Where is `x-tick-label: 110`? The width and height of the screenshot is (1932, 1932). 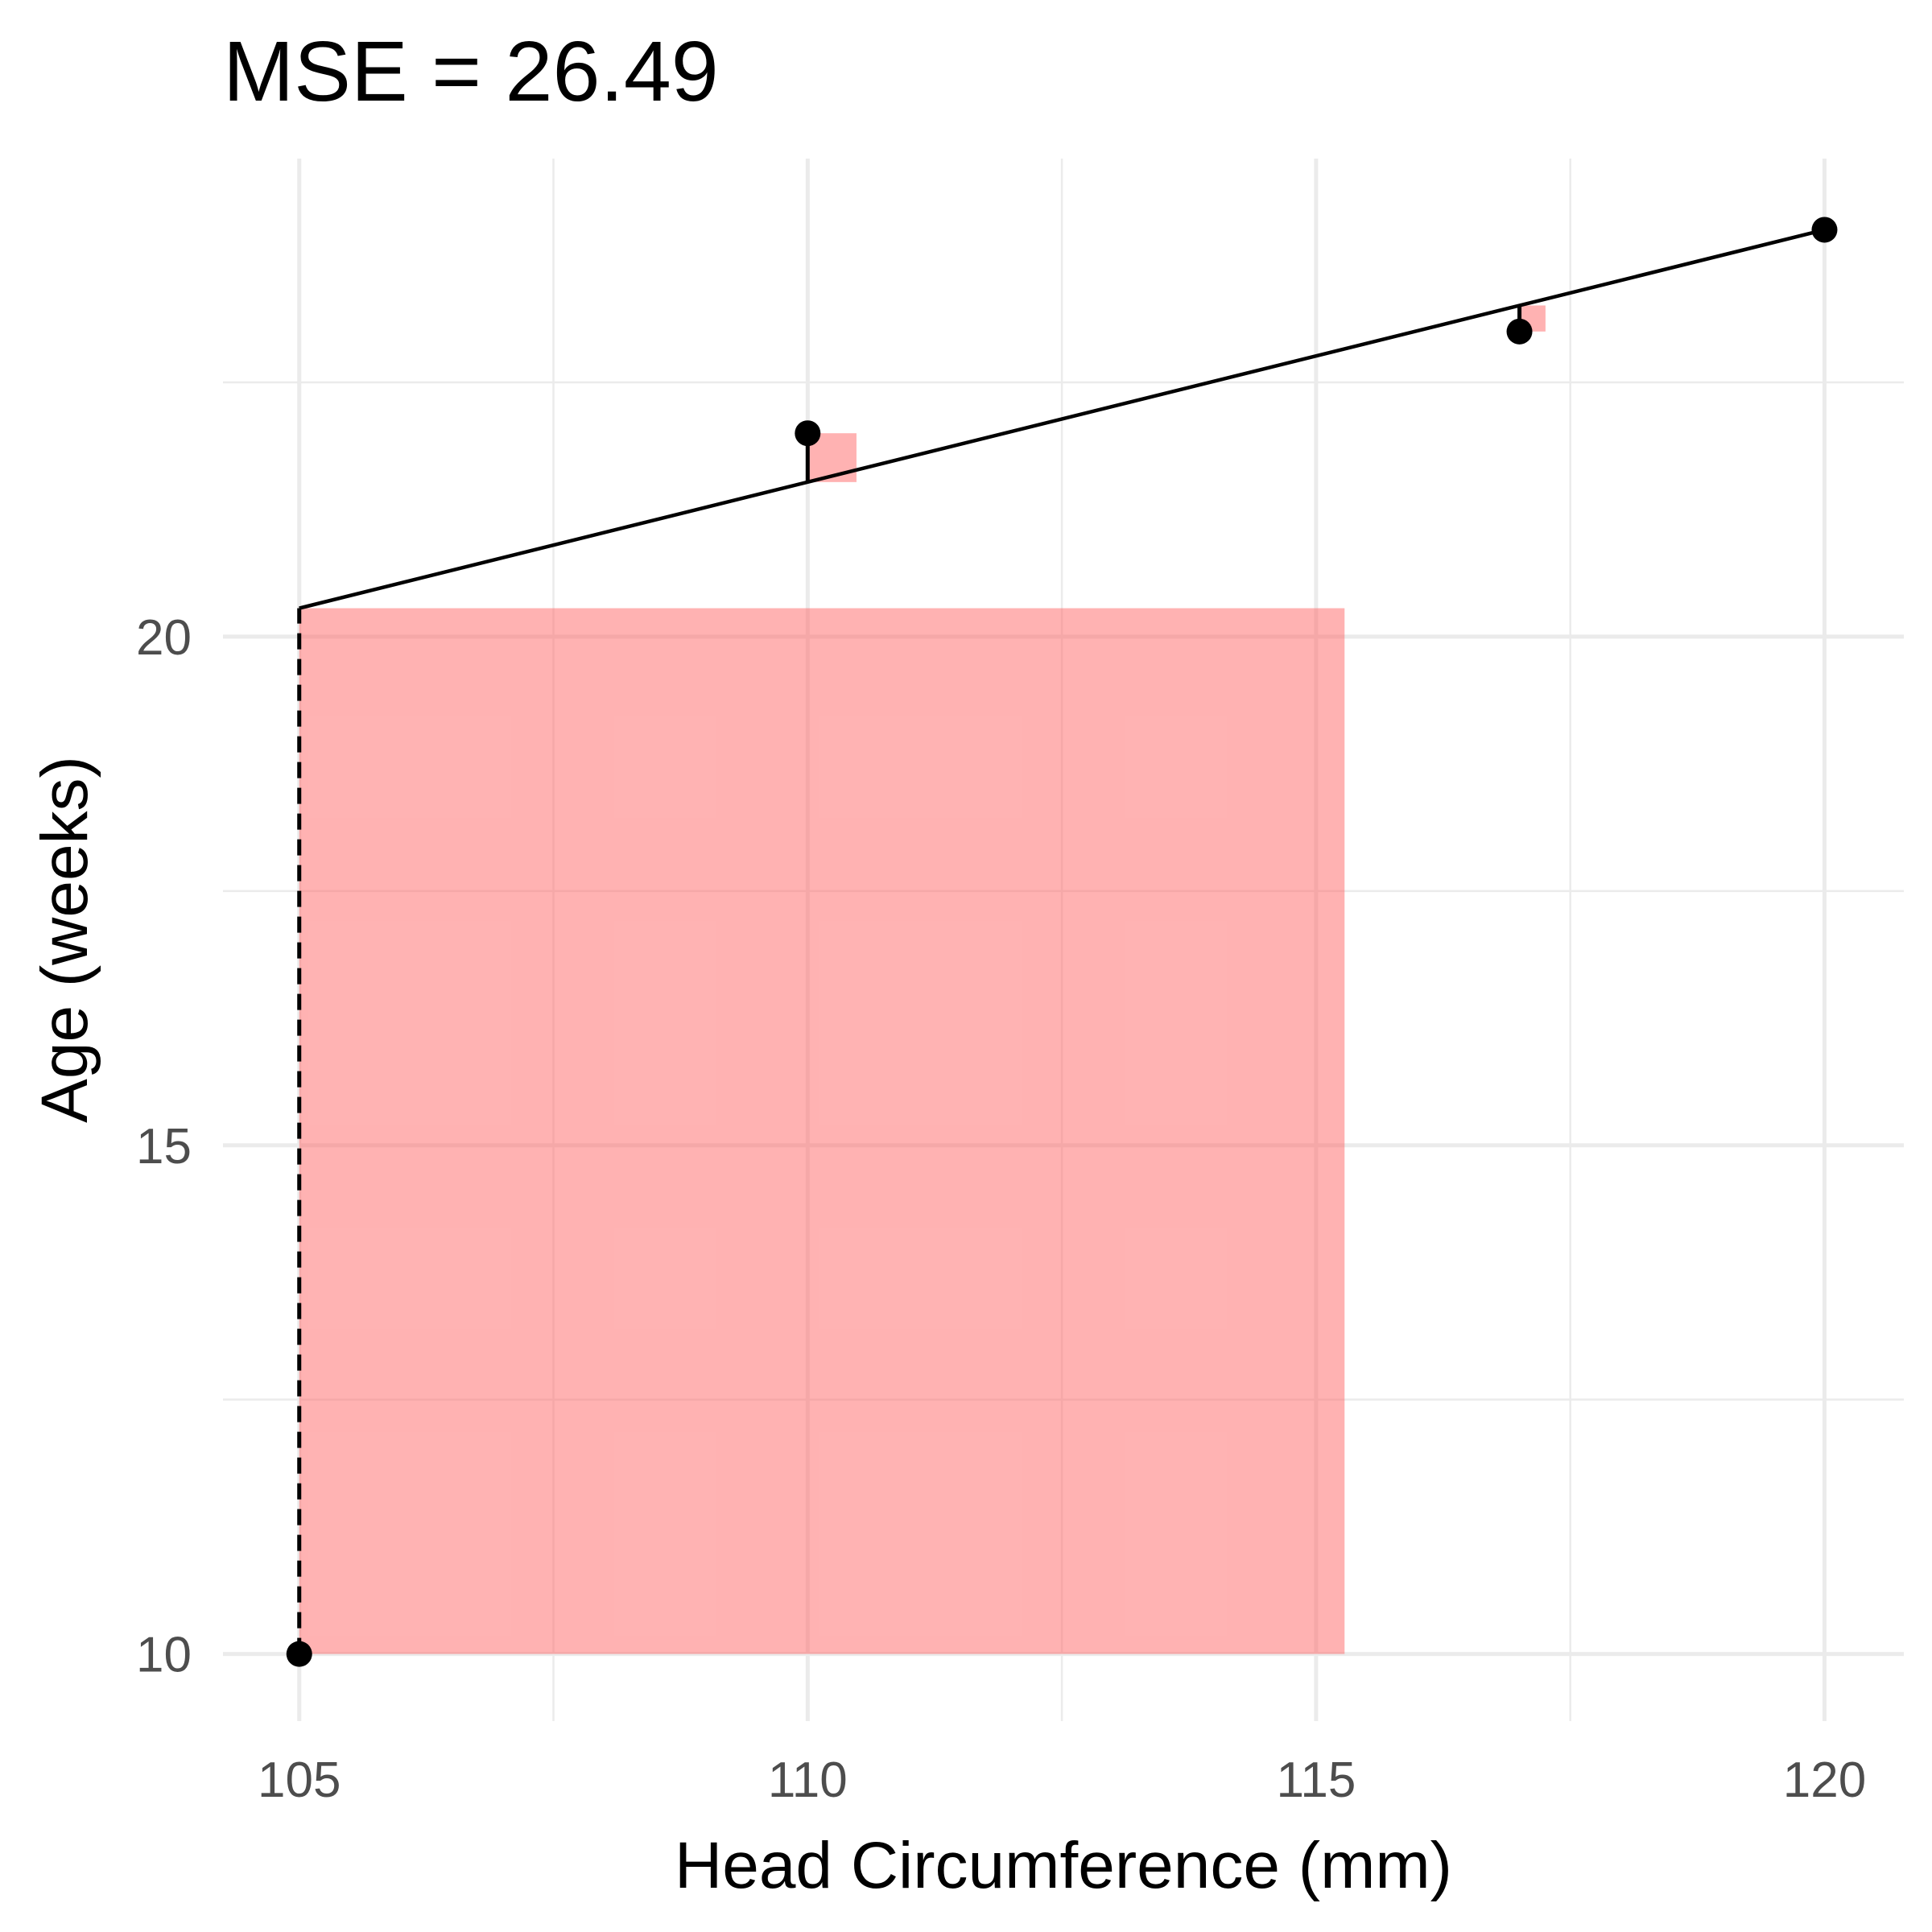 x-tick-label: 110 is located at coordinates (808, 1780).